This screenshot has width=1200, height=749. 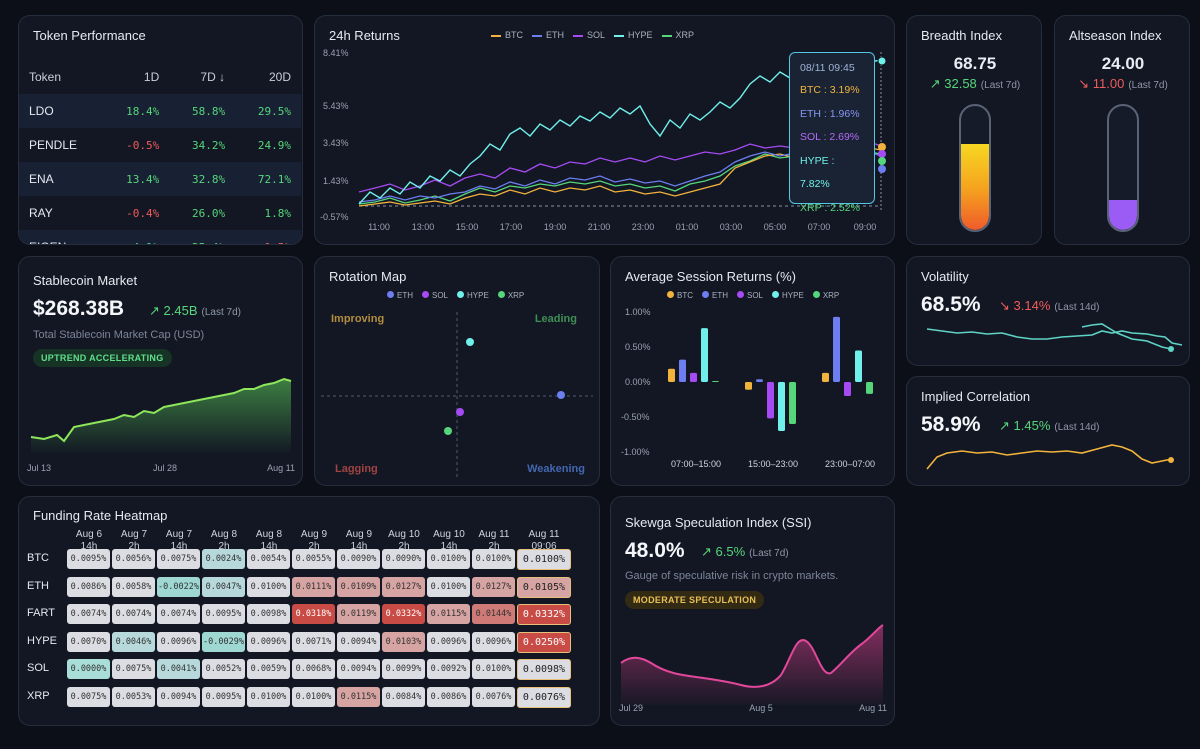 What do you see at coordinates (544, 669) in the screenshot?
I see `heatmap-latest-cell: 0.0098%` at bounding box center [544, 669].